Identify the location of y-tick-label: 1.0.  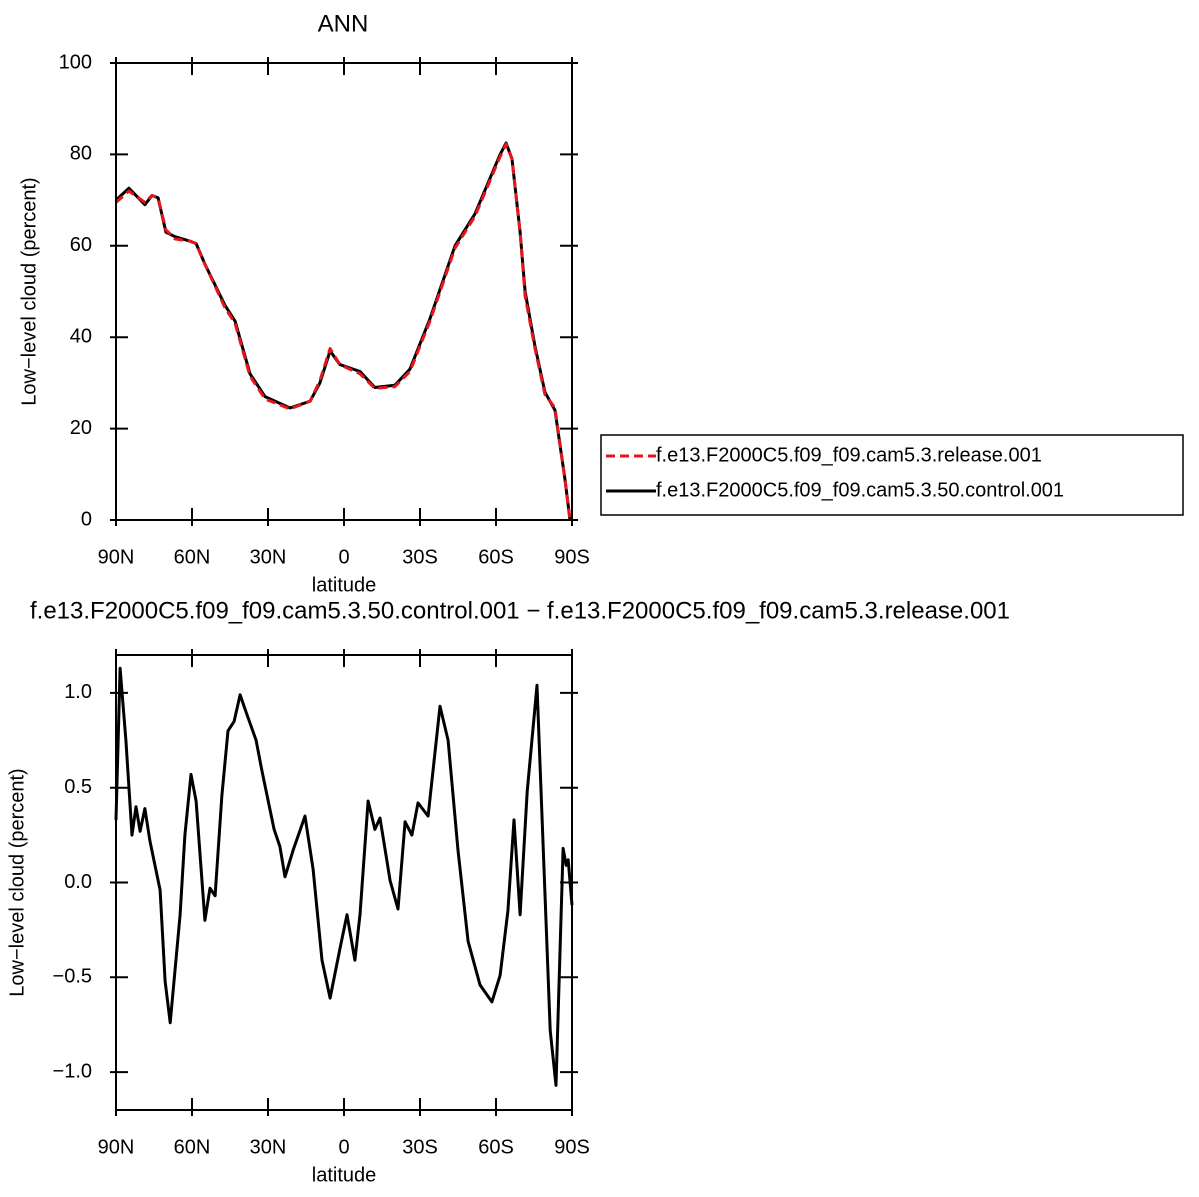
(78, 692).